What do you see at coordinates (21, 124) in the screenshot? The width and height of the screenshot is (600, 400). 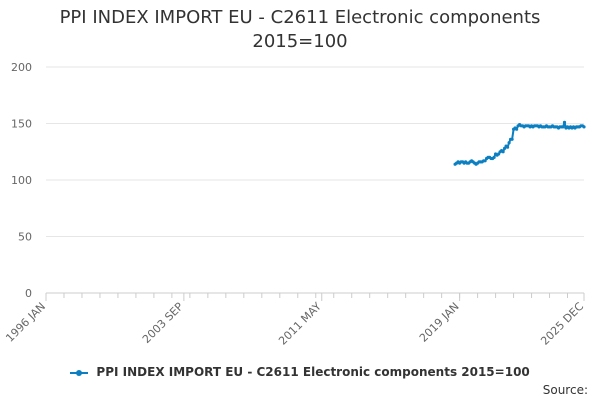 I see `y-tick-label: 150` at bounding box center [21, 124].